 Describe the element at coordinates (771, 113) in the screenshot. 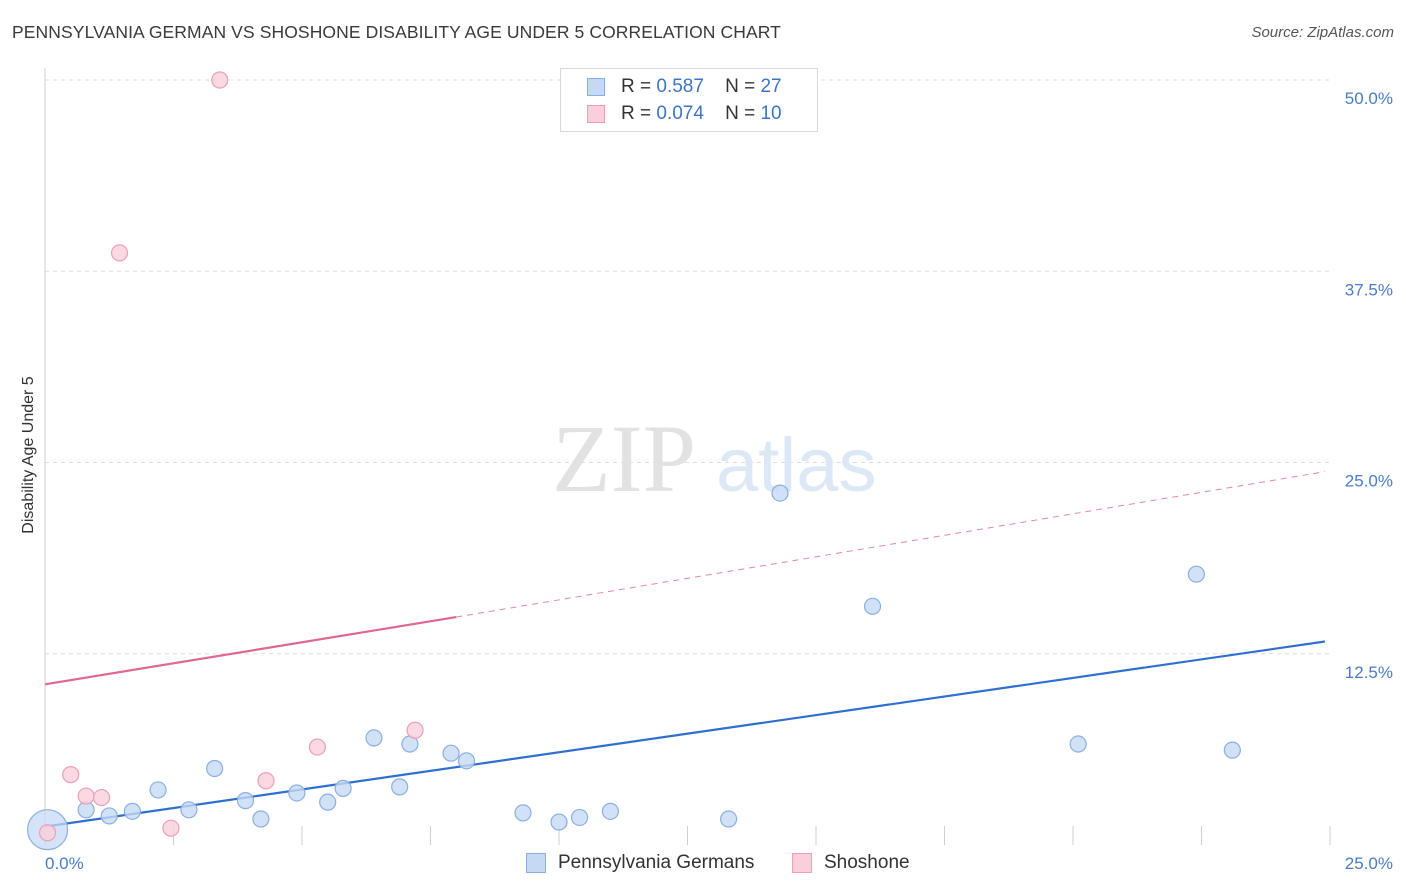

I see `legend-n-value: 10` at that location.